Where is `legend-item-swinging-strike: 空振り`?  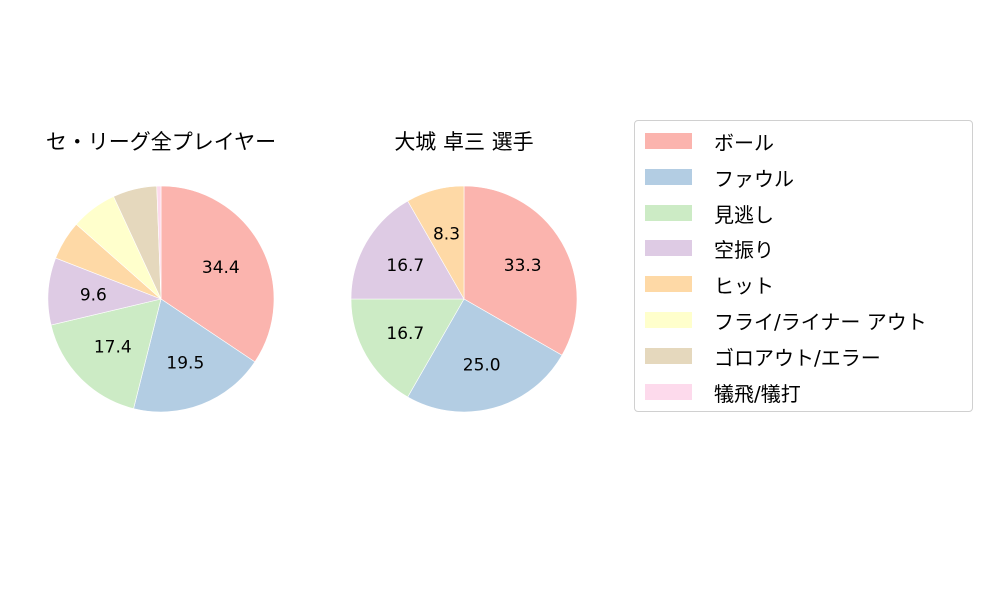 legend-item-swinging-strike: 空振り is located at coordinates (709, 249).